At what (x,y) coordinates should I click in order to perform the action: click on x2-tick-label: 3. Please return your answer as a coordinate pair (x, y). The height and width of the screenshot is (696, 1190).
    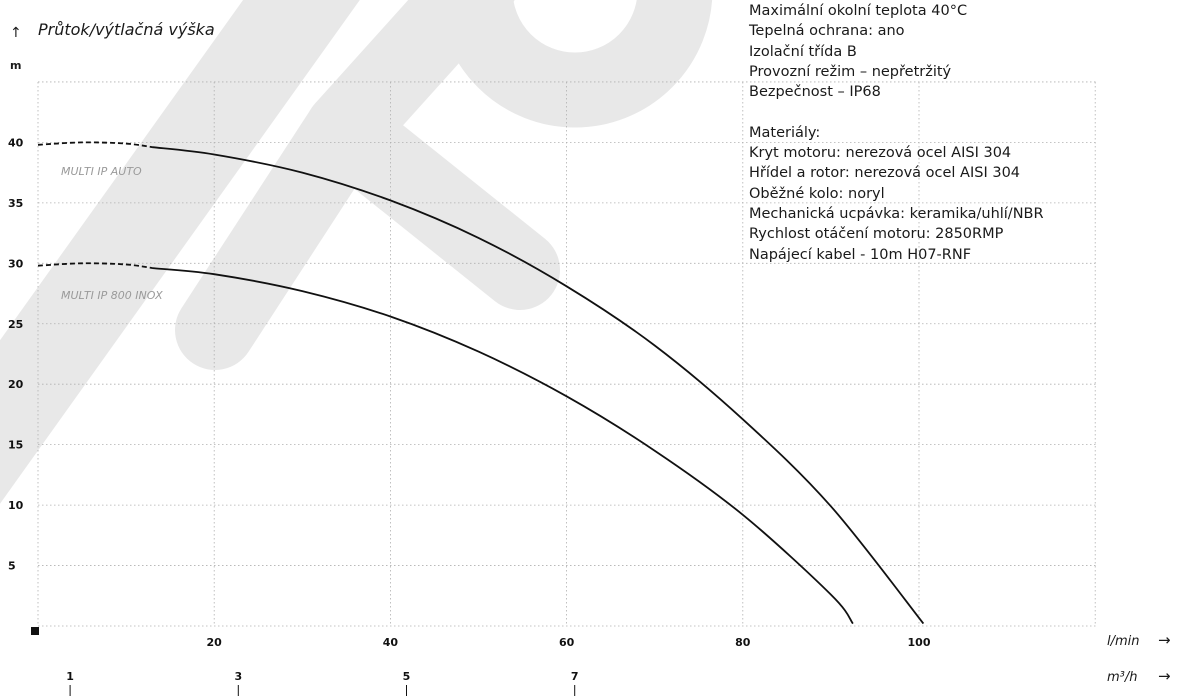
    Looking at the image, I should click on (238, 676).